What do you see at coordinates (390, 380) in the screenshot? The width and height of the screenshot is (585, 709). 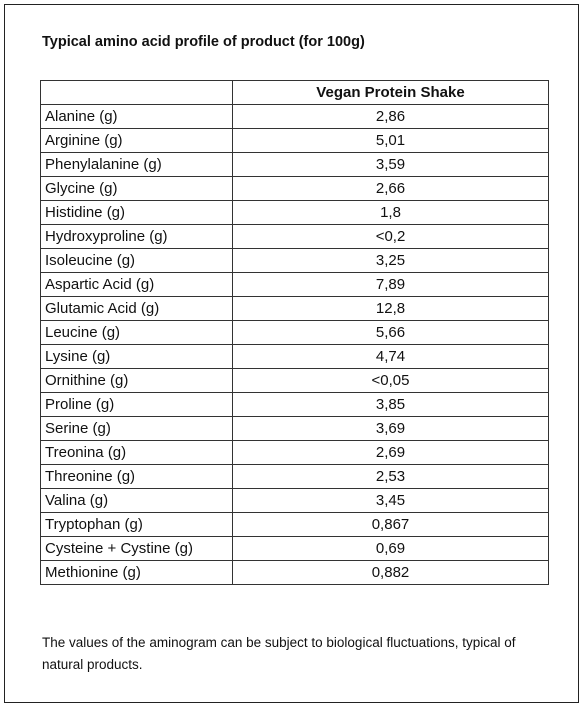 I see `value-cell: <0,05` at bounding box center [390, 380].